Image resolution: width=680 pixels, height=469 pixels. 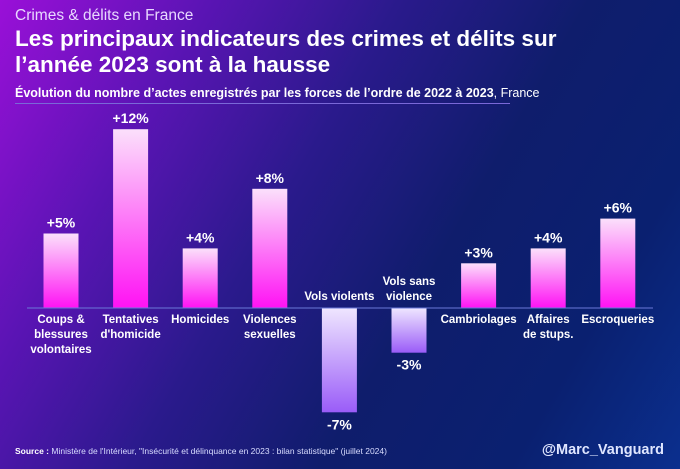 What do you see at coordinates (270, 335) in the screenshot?
I see `category-label: sexuelles` at bounding box center [270, 335].